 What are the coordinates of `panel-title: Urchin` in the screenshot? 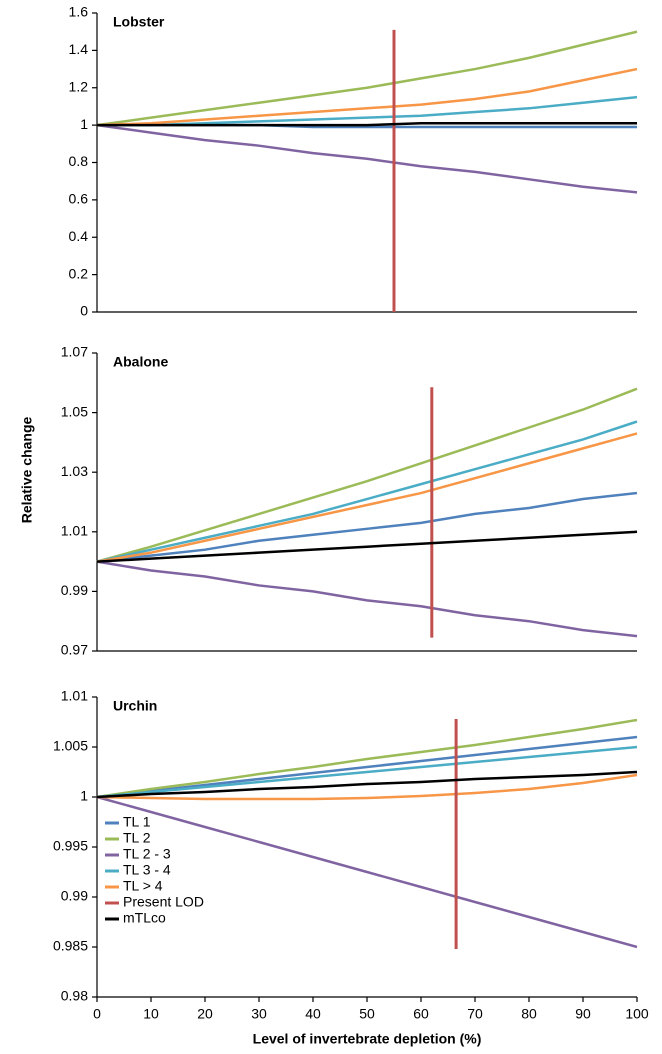 It's located at (135, 706).